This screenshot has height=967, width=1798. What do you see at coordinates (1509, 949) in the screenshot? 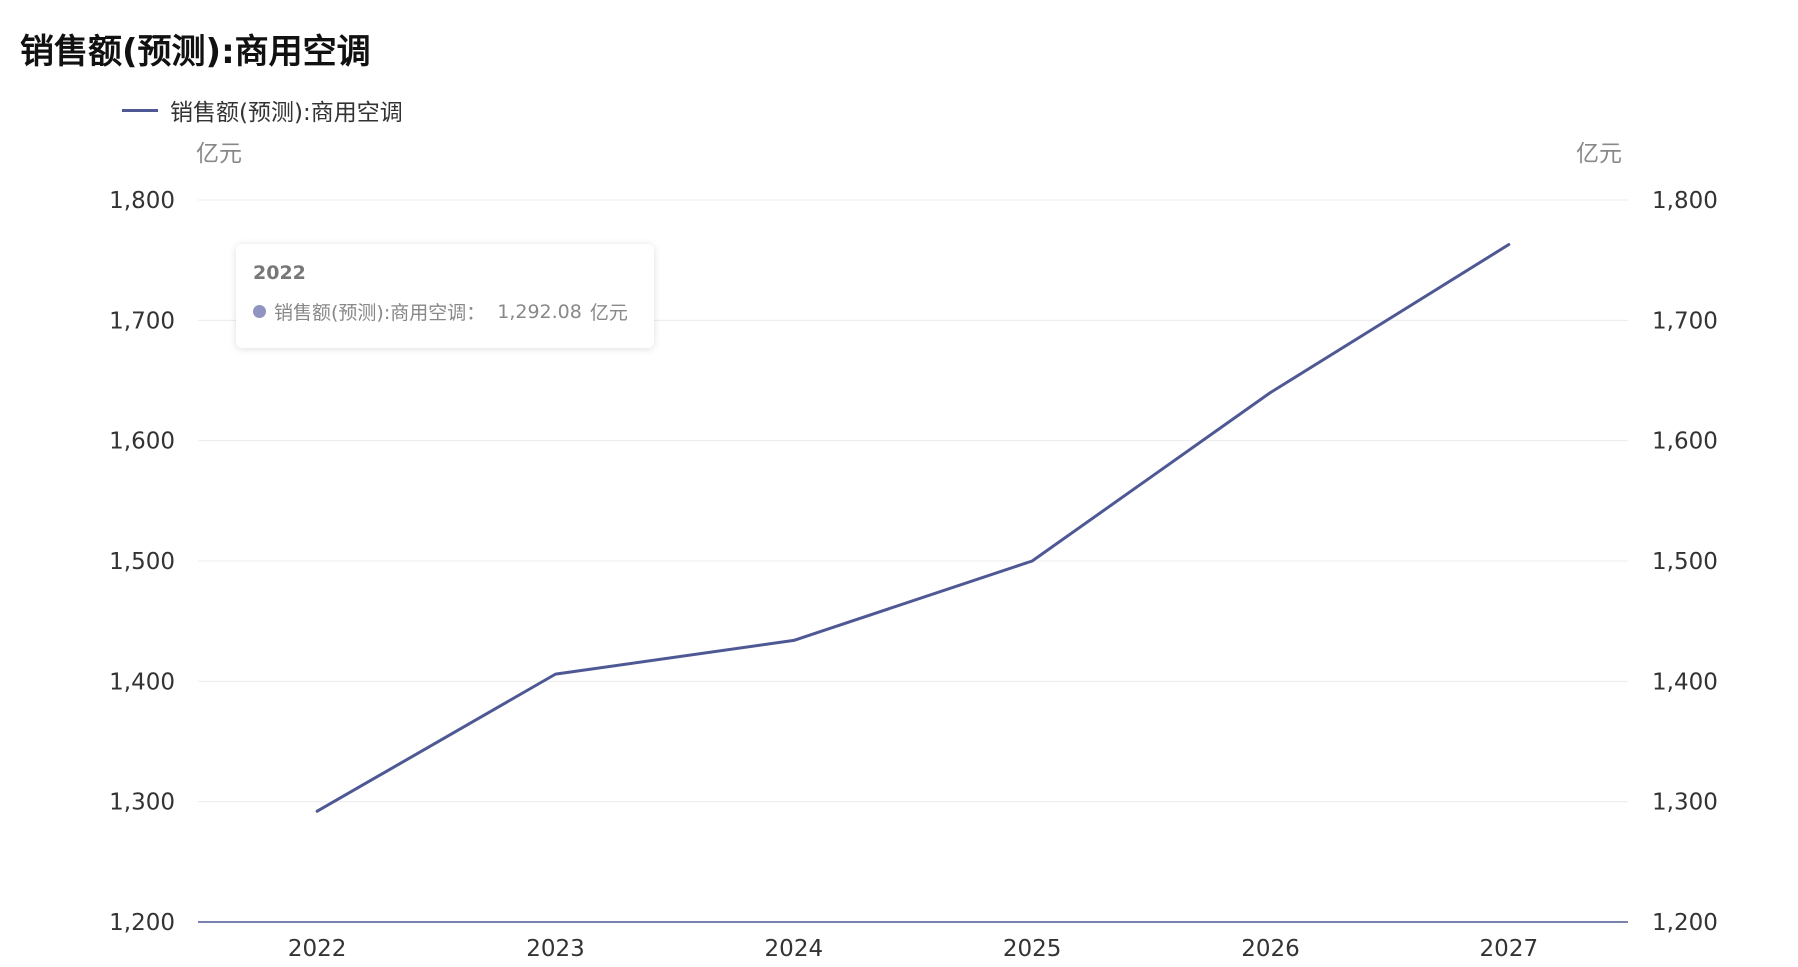
I see `x-tick-label: 2027` at bounding box center [1509, 949].